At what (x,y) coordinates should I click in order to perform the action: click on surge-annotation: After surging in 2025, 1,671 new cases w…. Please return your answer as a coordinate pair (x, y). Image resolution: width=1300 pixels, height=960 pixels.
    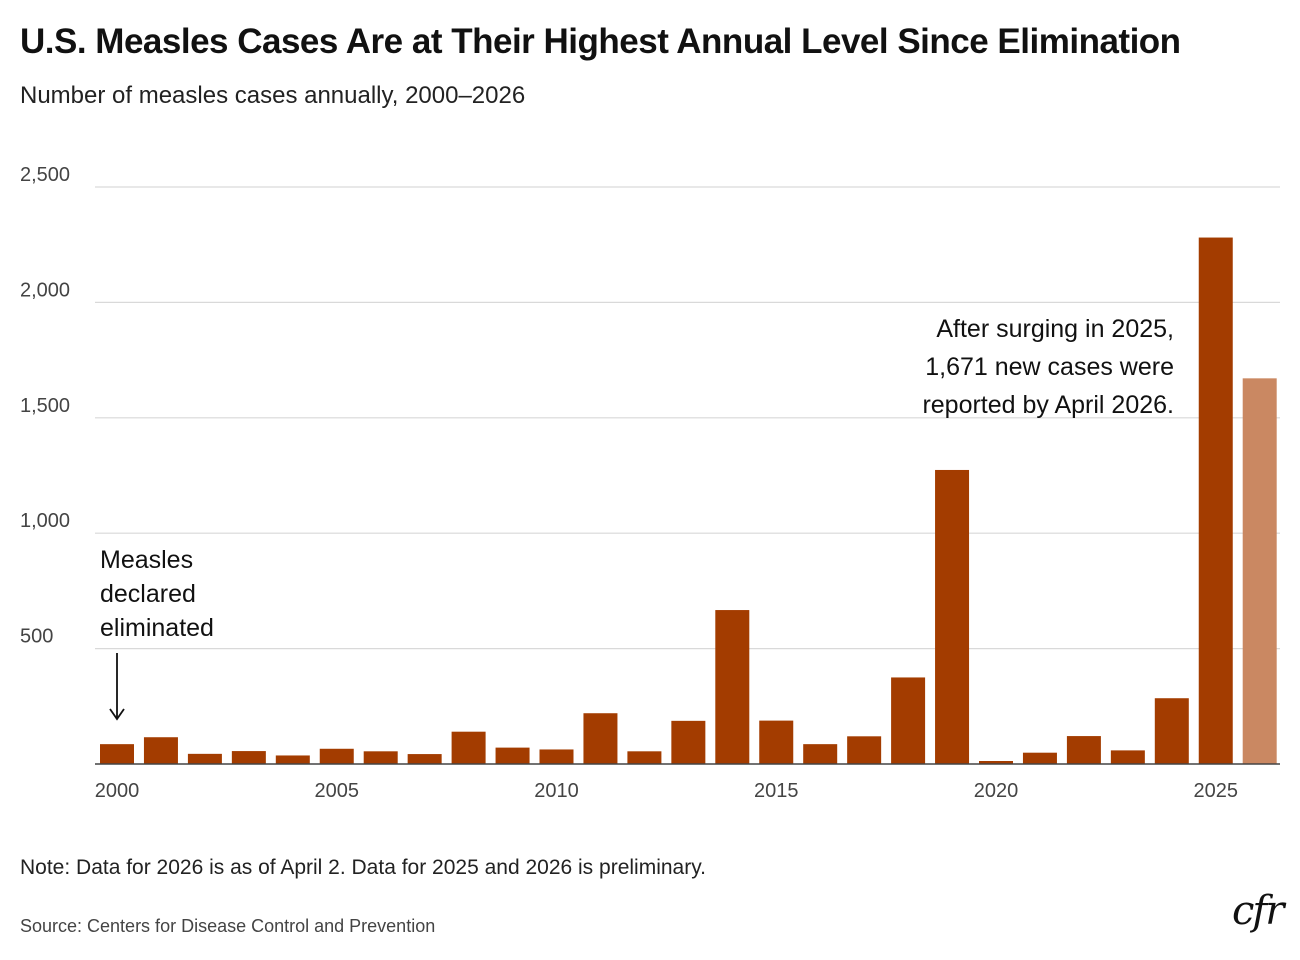
    Looking at the image, I should click on (1014, 367).